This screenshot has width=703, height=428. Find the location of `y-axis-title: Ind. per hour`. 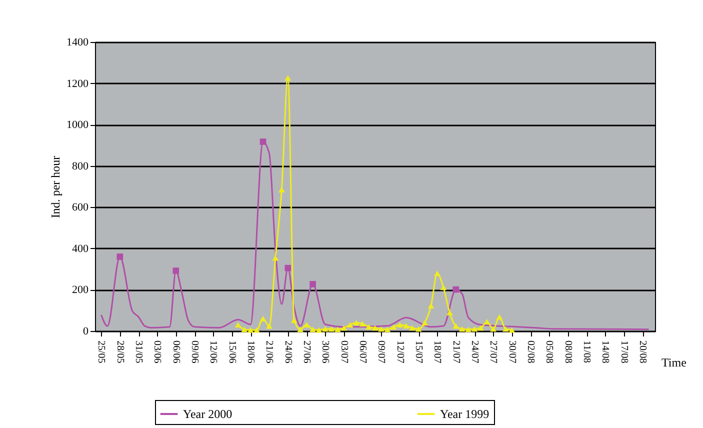

y-axis-title: Ind. per hour is located at coordinates (55, 187).